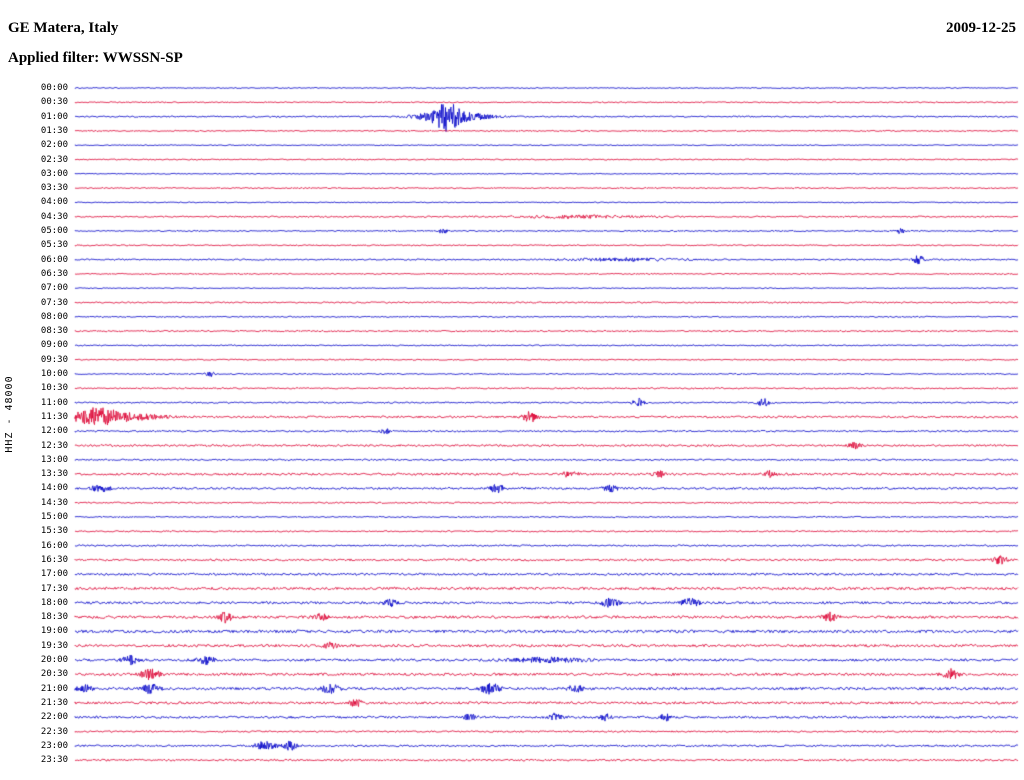 This screenshot has width=1024, height=780. Describe the element at coordinates (54, 488) in the screenshot. I see `time-tick-label: 14:00` at that location.